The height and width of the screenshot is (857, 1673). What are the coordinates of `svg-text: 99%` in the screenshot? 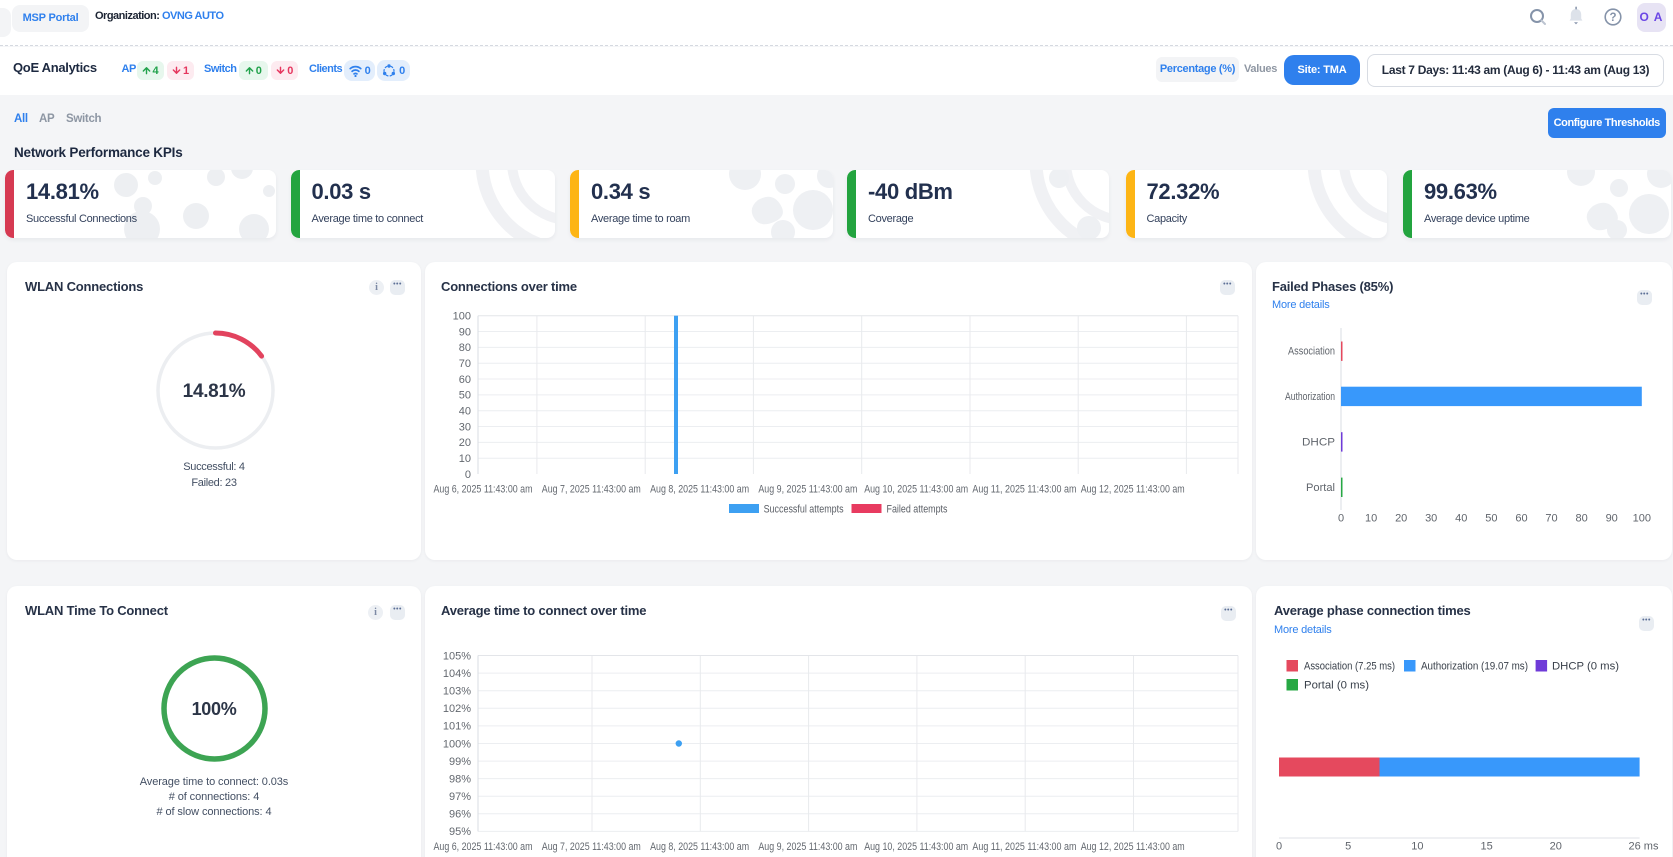 It's located at (460, 762).